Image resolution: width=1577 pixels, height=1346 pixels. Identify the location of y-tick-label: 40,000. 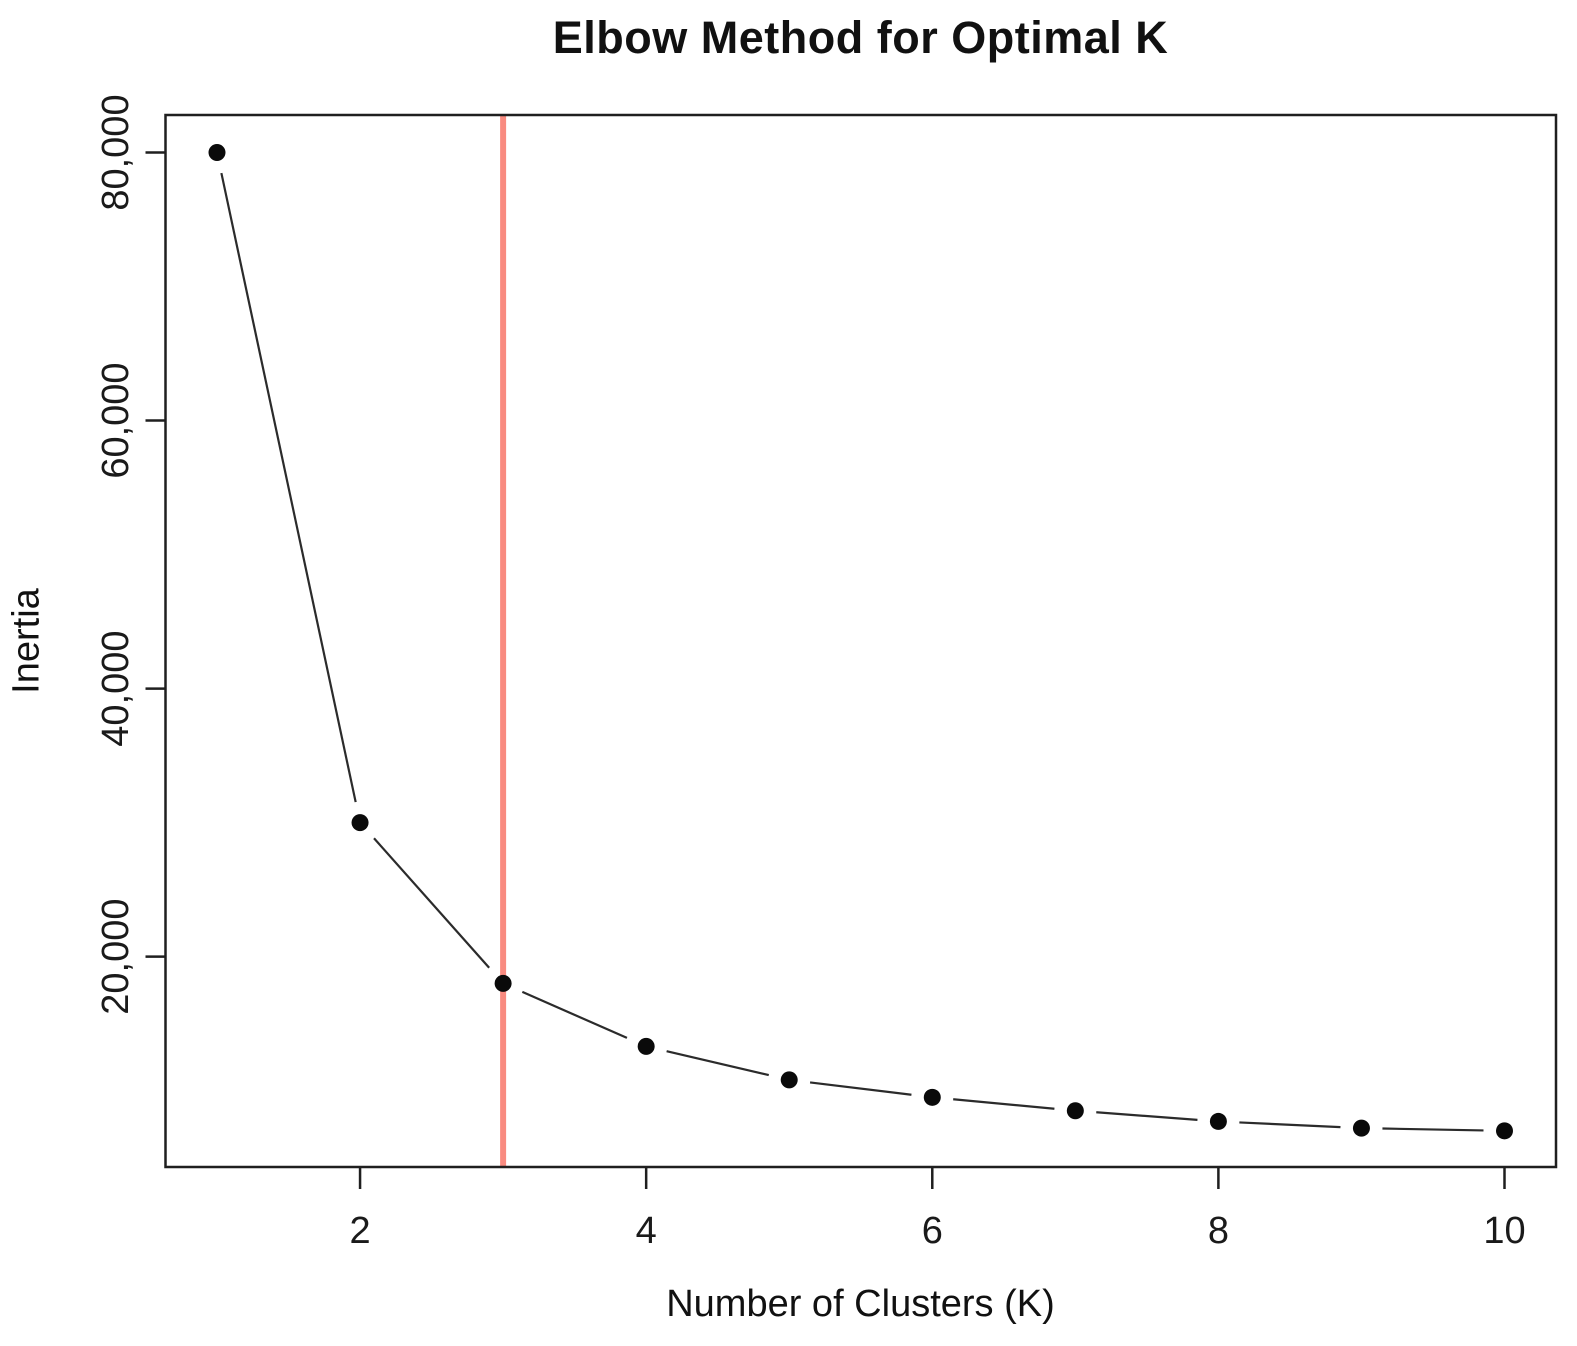
(116, 688).